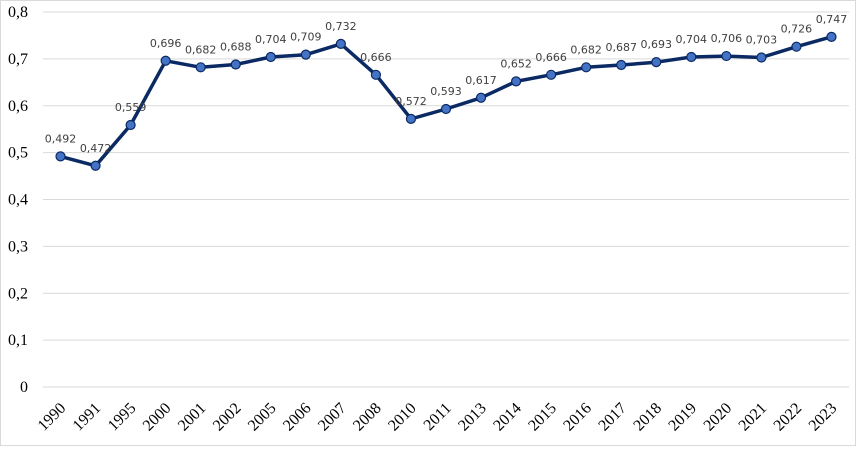 The width and height of the screenshot is (858, 449). What do you see at coordinates (18, 340) in the screenshot?
I see `y-tick-label: 0,1` at bounding box center [18, 340].